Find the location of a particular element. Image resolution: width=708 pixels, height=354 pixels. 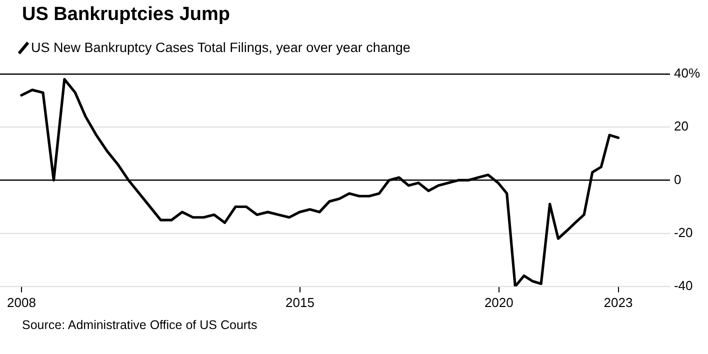

y-tick-label: -40 is located at coordinates (683, 285).